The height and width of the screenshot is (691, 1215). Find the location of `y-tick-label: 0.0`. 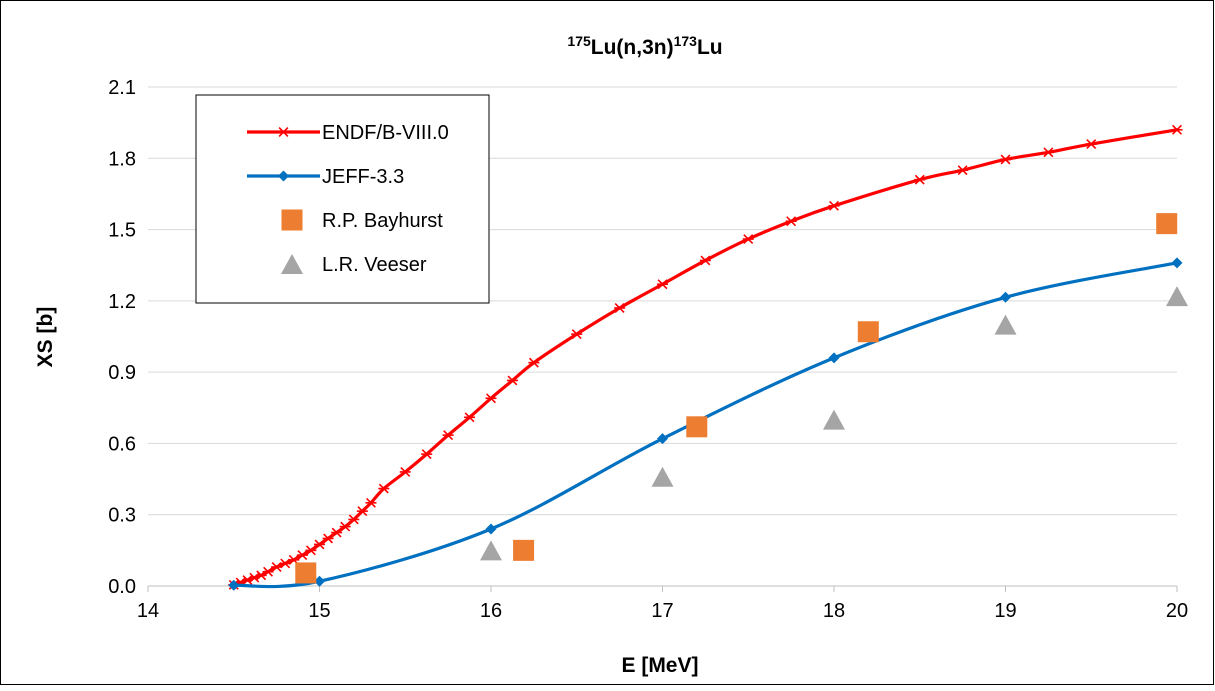

y-tick-label: 0.0 is located at coordinates (122, 587).